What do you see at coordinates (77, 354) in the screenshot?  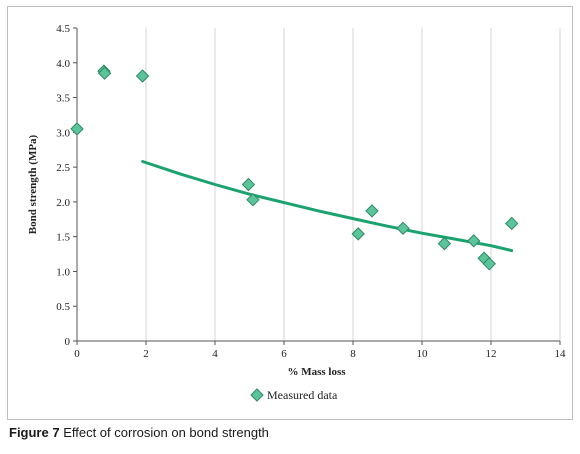 I see `x-tick-label: 0` at bounding box center [77, 354].